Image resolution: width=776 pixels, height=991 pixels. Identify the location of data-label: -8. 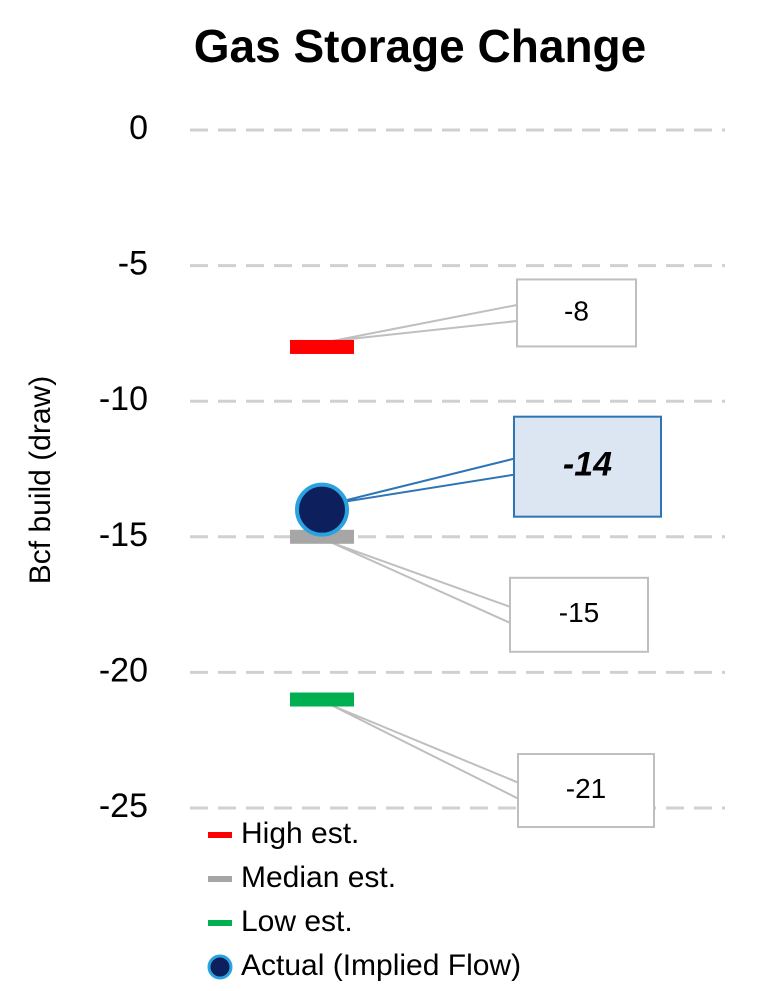
(576, 310).